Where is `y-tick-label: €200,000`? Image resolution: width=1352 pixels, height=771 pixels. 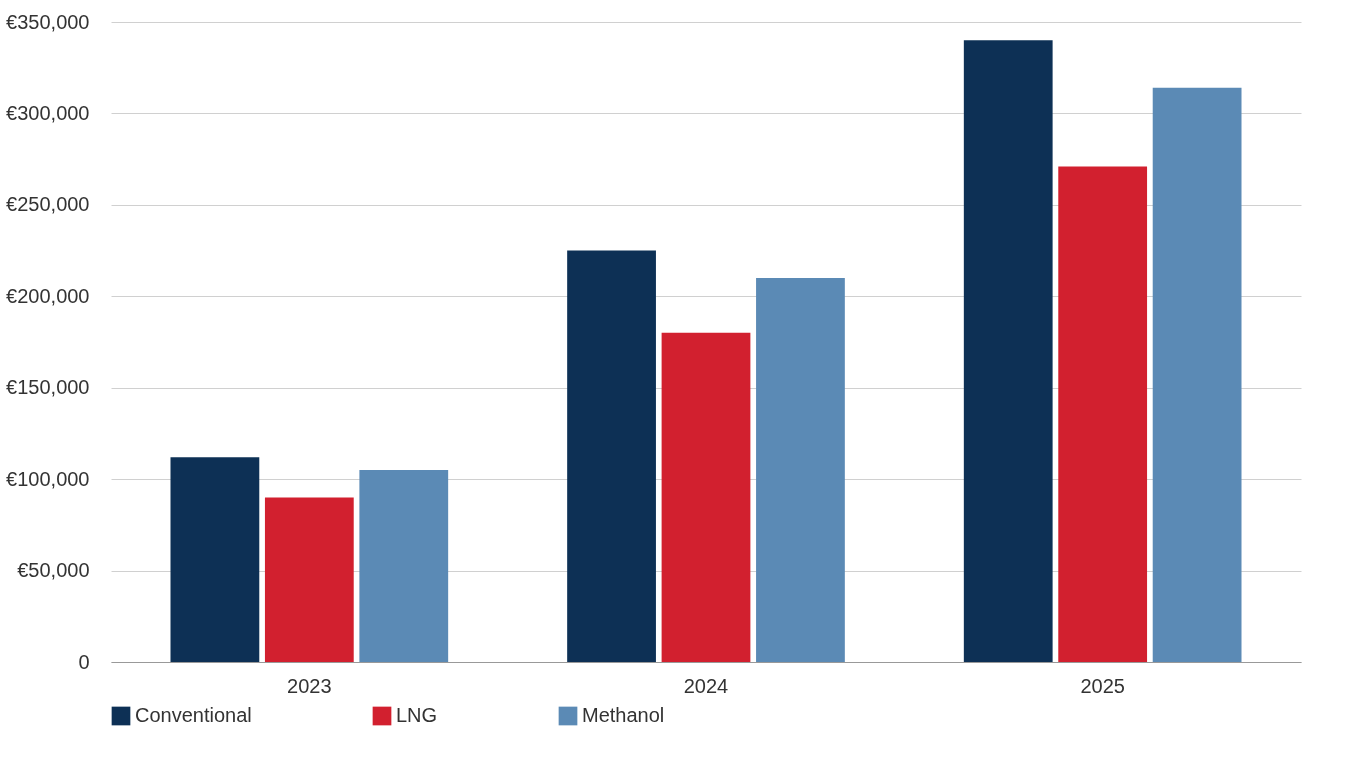
y-tick-label: €200,000 is located at coordinates (48, 295).